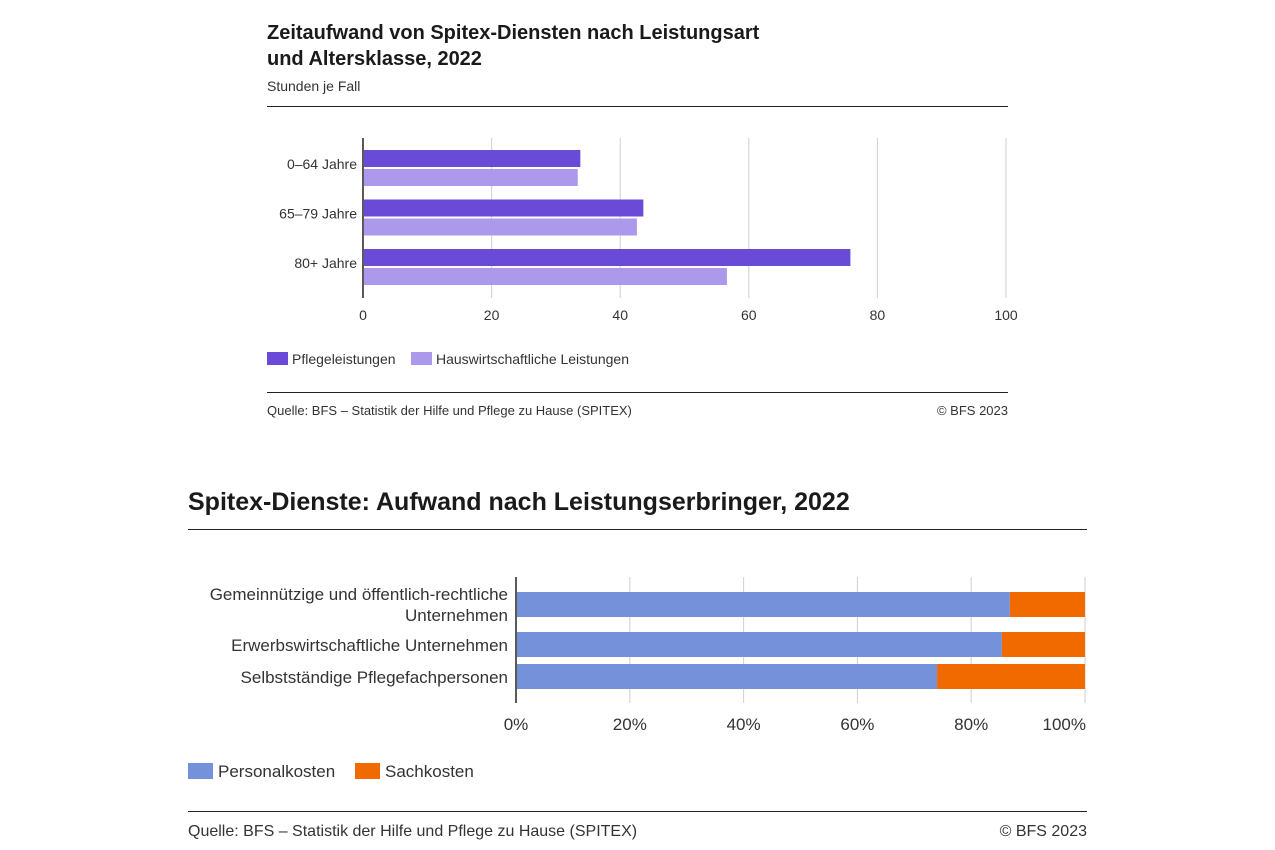 This screenshot has width=1275, height=850. I want to click on chart1-category-label: 0–64 Jahre, so click(322, 164).